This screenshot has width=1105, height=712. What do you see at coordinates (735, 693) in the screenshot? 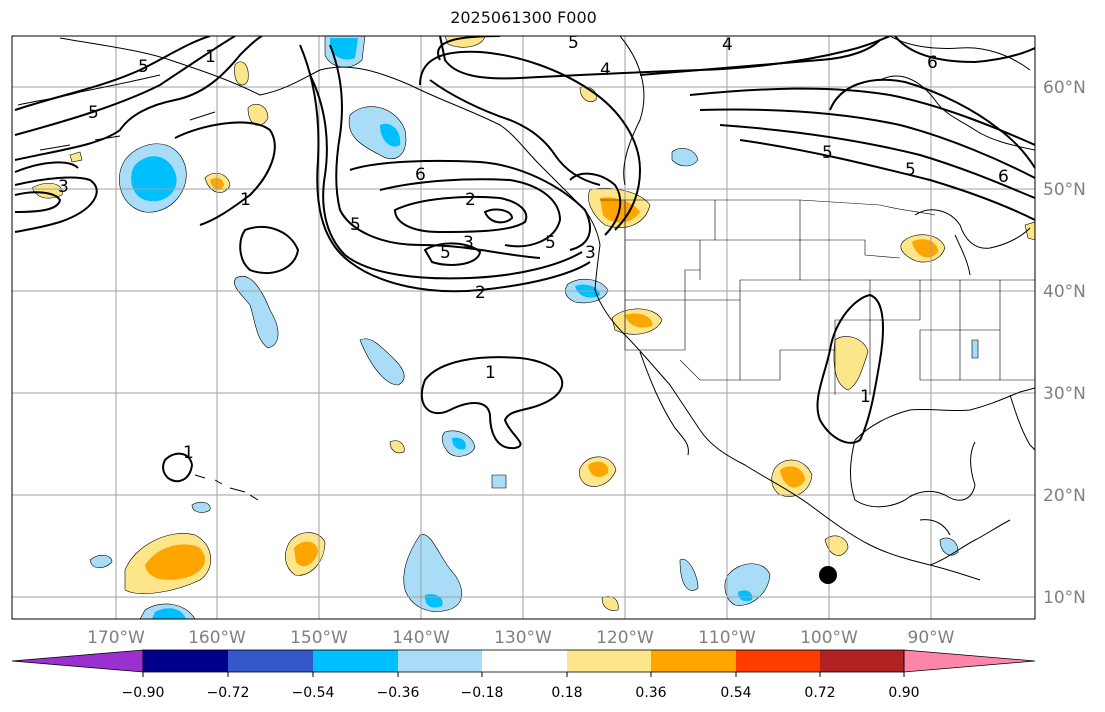
I see `colorbar-label: 0.54` at bounding box center [735, 693].